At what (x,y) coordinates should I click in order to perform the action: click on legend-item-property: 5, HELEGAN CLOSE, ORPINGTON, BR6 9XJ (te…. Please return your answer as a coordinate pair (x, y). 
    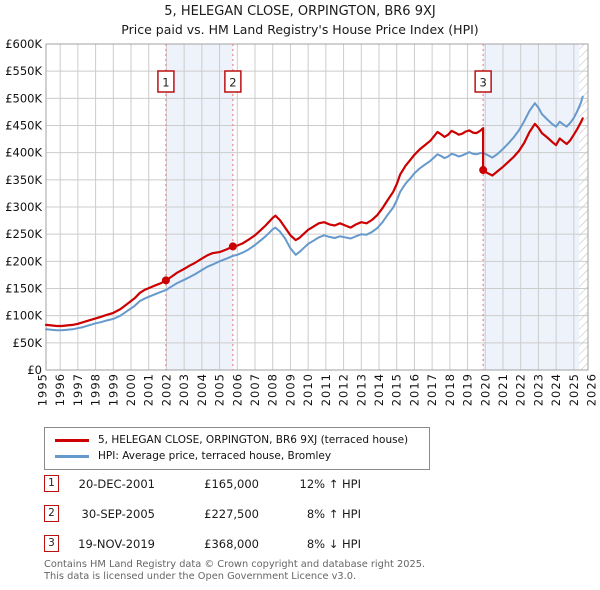
    Looking at the image, I should click on (237, 440).